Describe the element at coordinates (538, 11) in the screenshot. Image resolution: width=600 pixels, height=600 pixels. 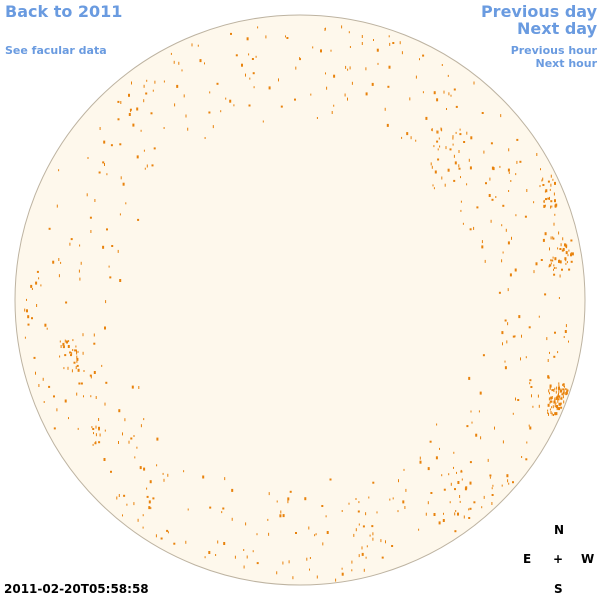
I see `previous-day-link: Previous day` at that location.